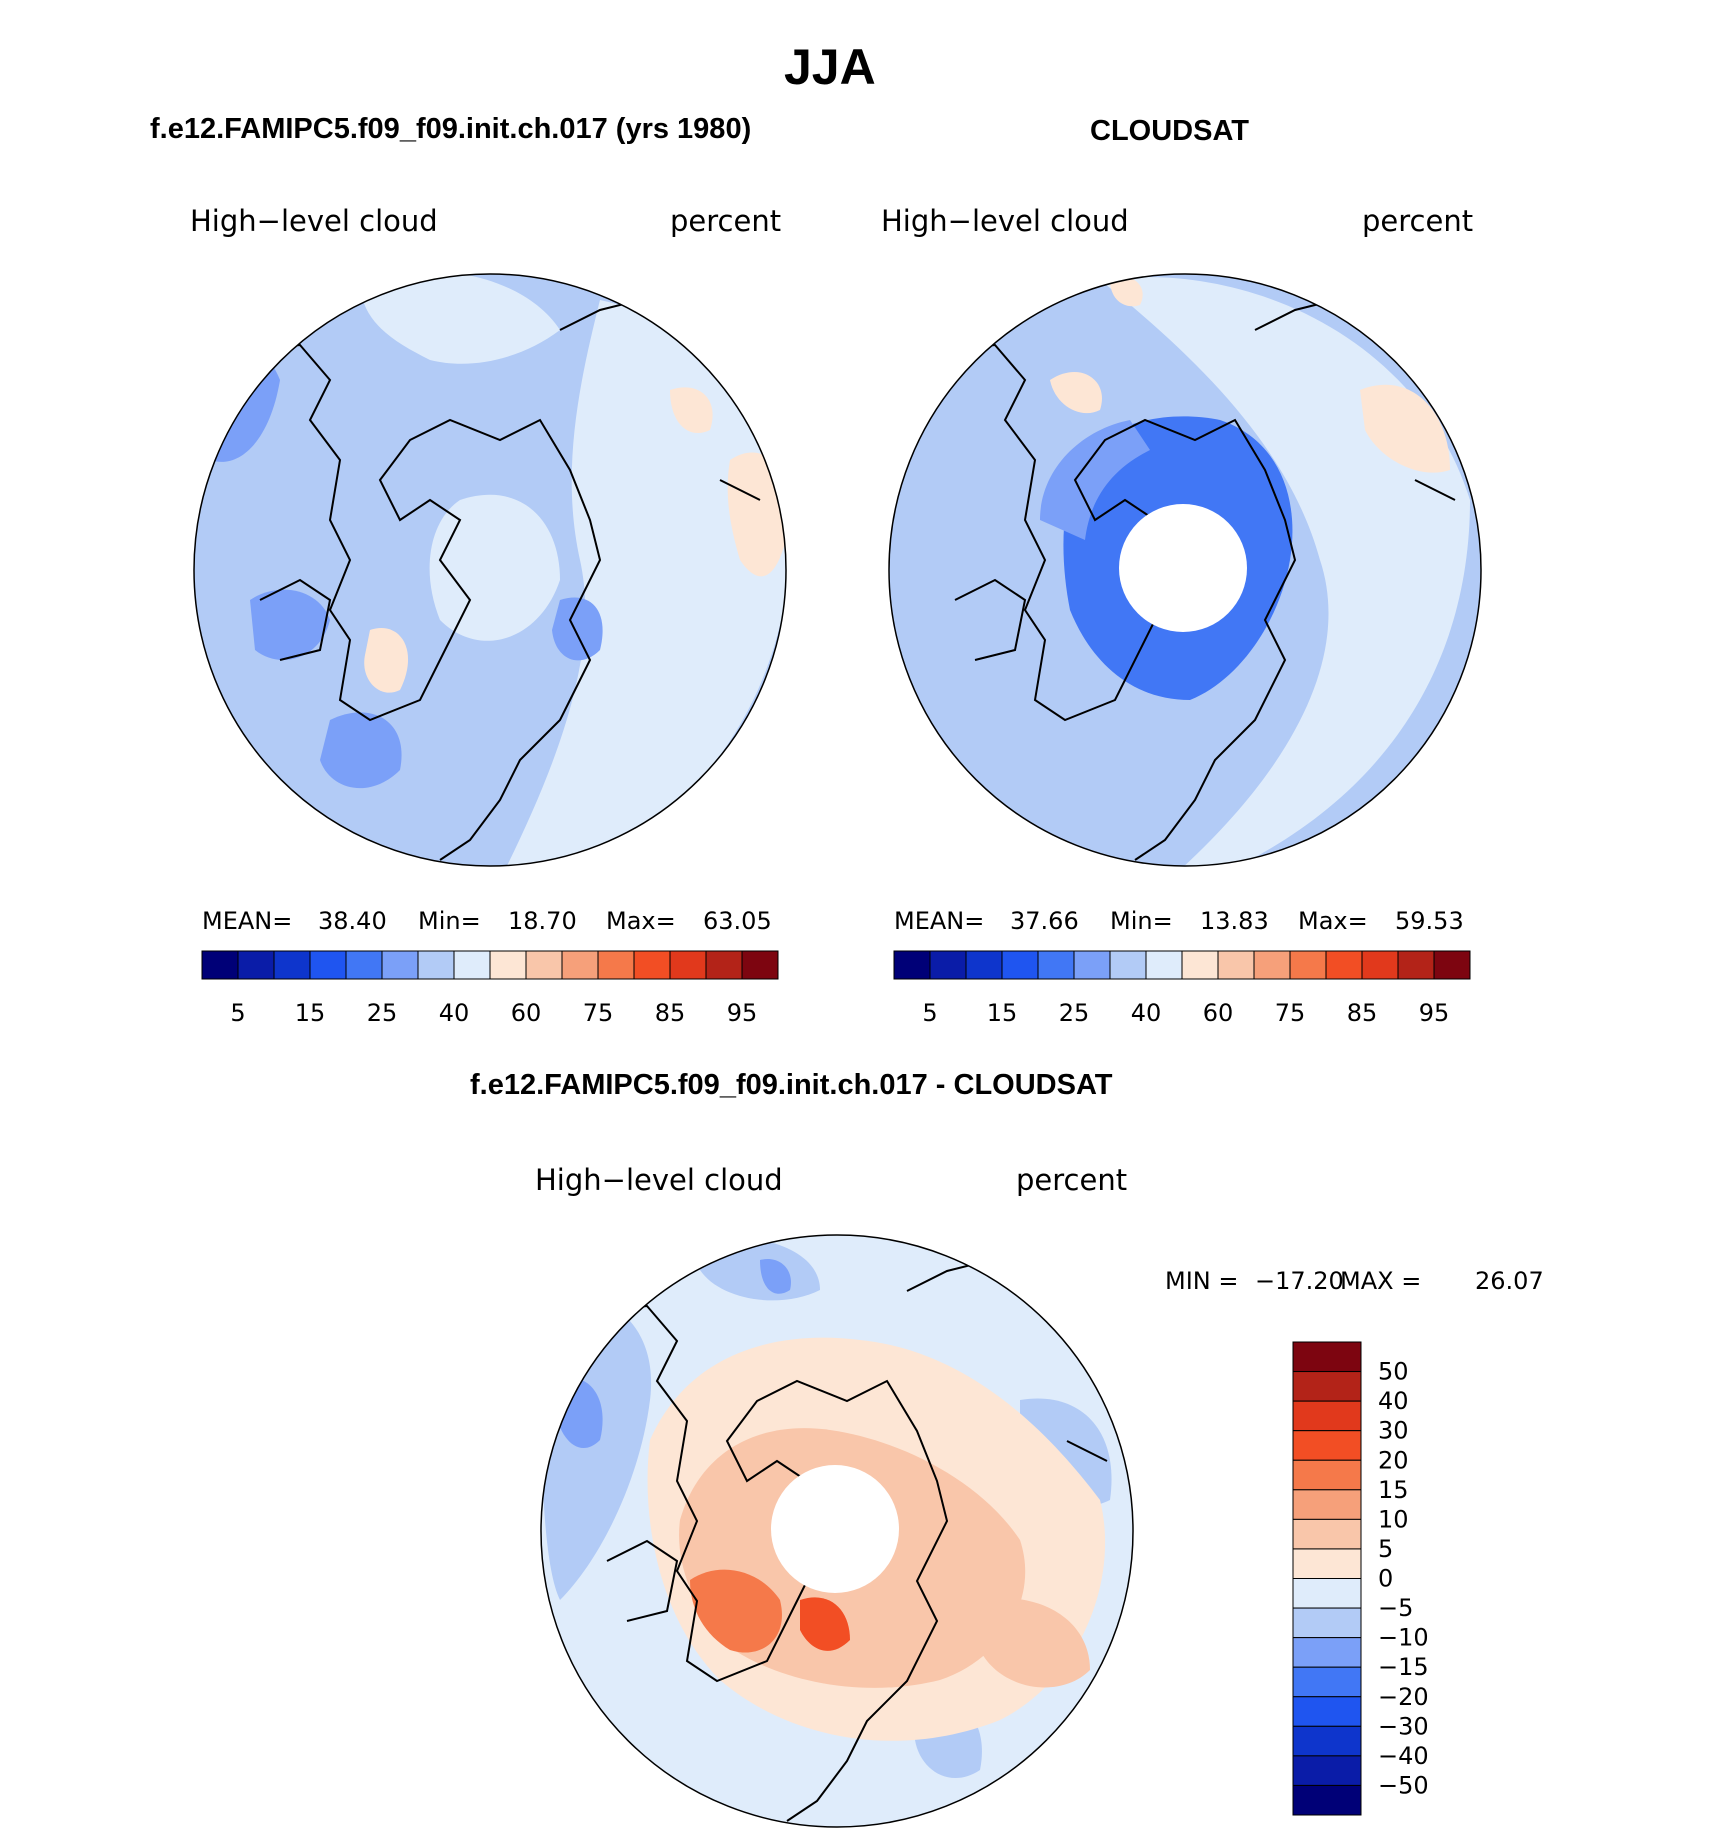 Image resolution: width=1710 pixels, height=1839 pixels. Describe the element at coordinates (352, 921) in the screenshot. I see `panel-1-mean-value: 38.40` at that location.